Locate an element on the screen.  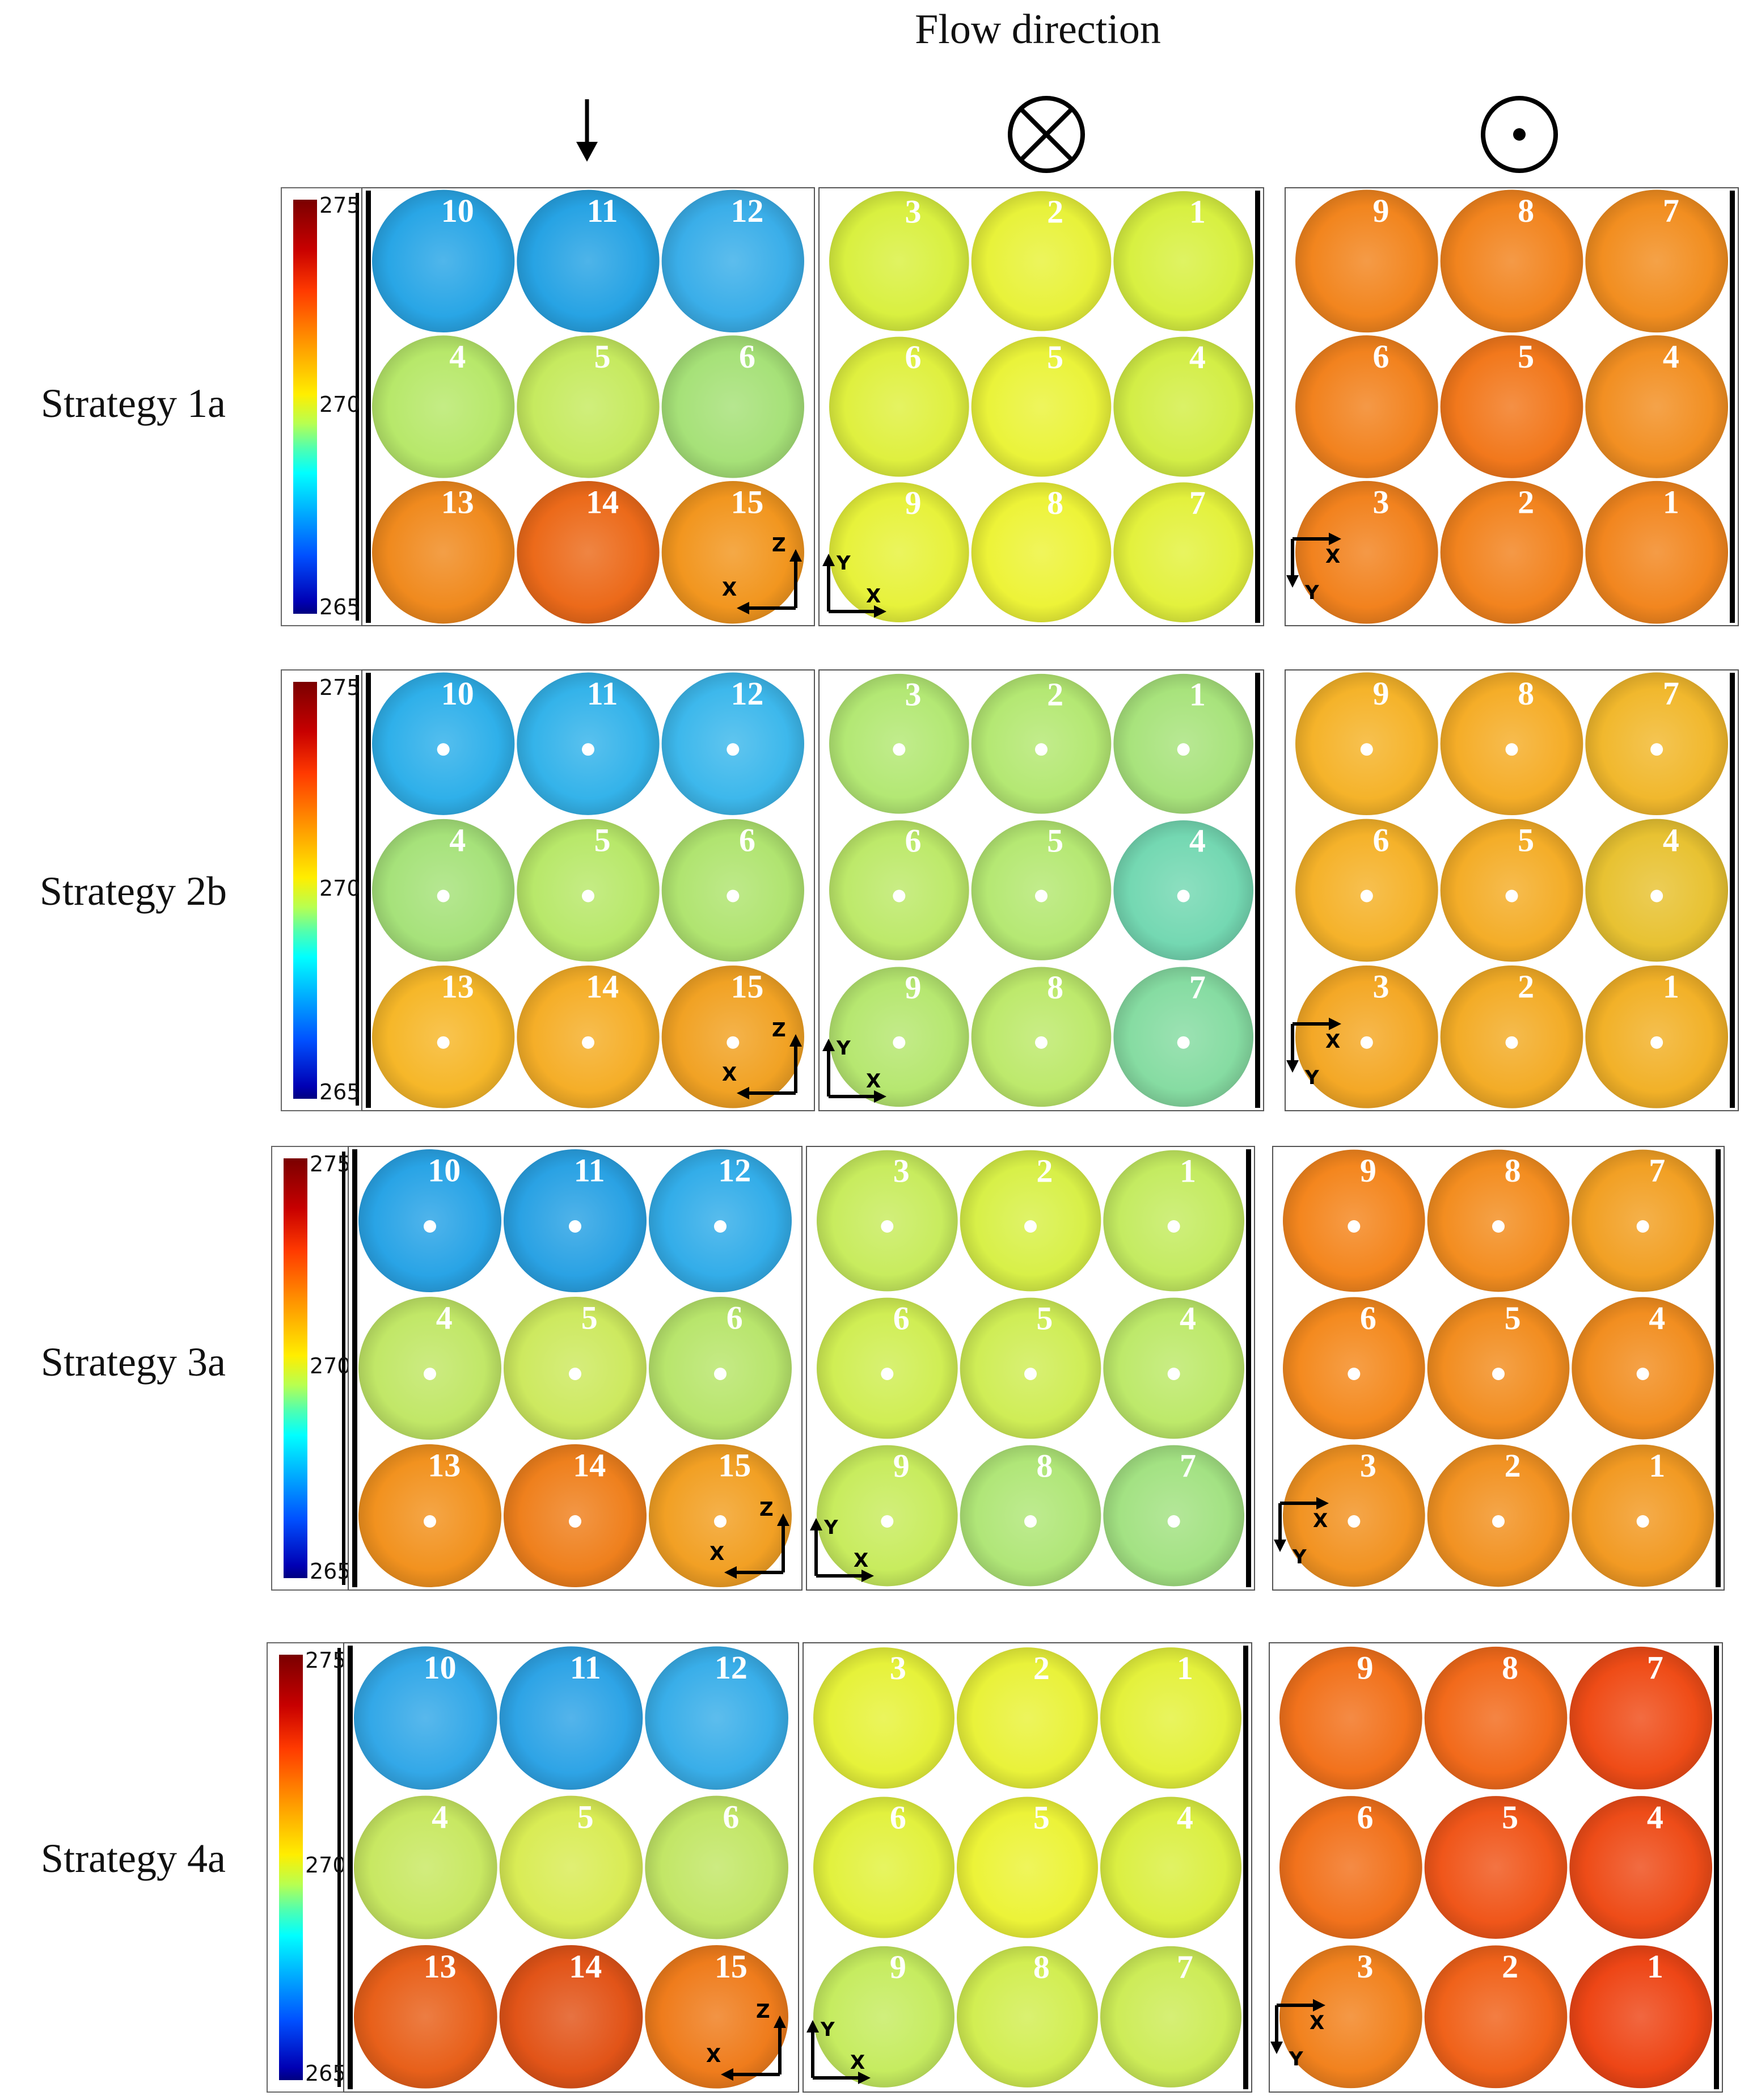
colorbar-gradient is located at coordinates (295, 1368).